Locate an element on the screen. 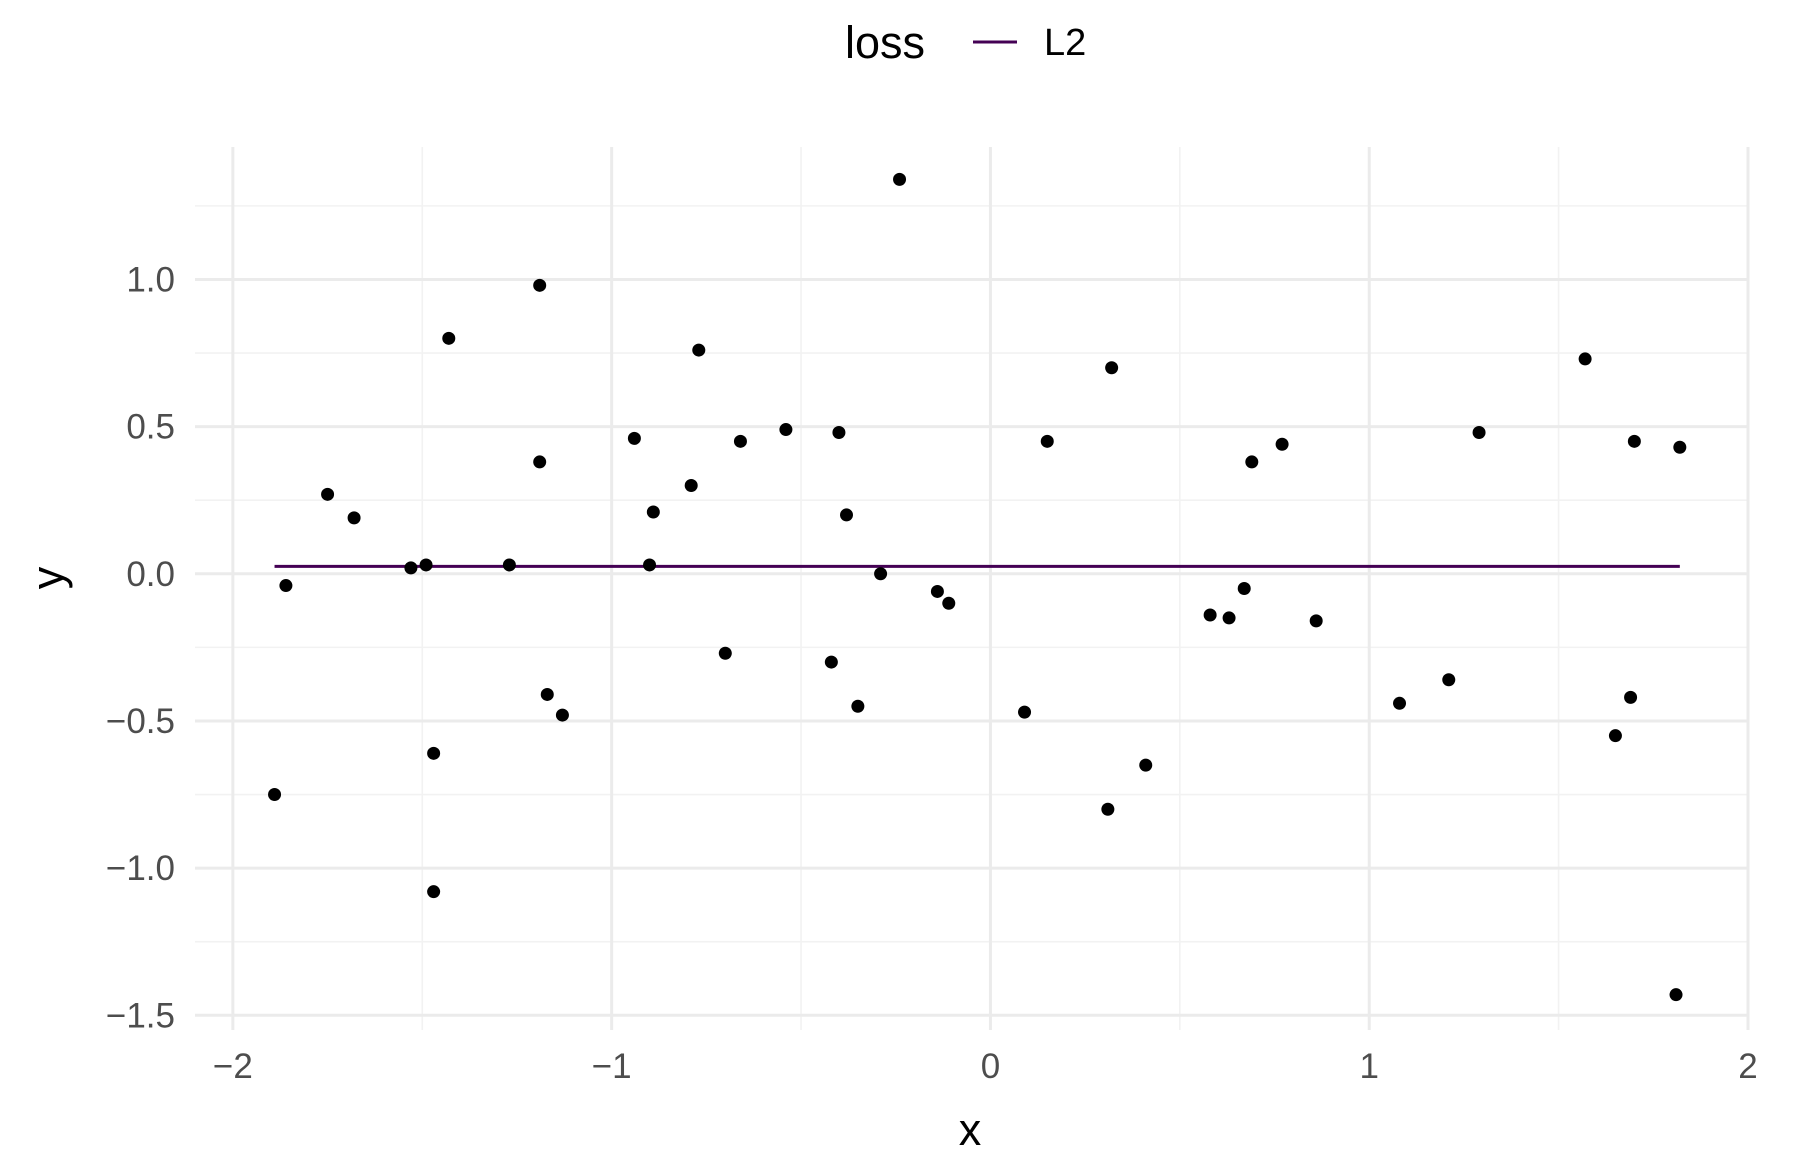 The height and width of the screenshot is (1170, 1811). legend-label-l2: L2 is located at coordinates (1065, 43).